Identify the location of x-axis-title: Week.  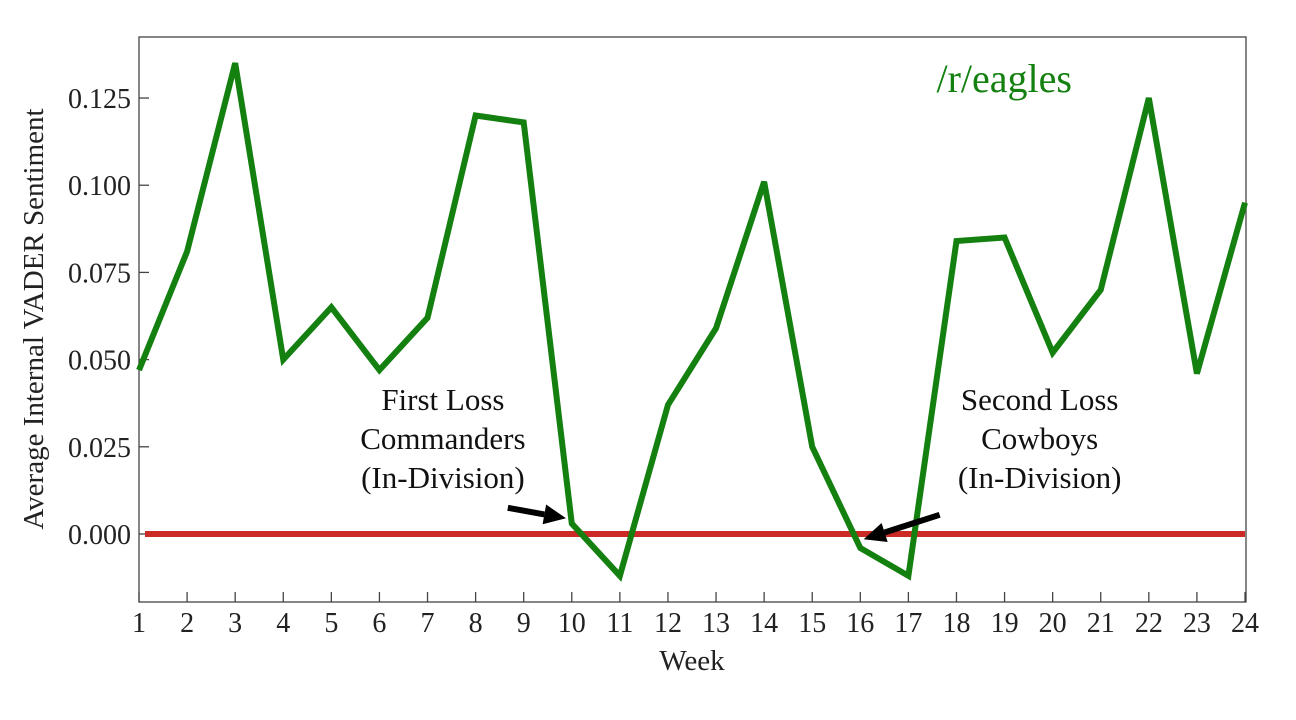
(692, 661).